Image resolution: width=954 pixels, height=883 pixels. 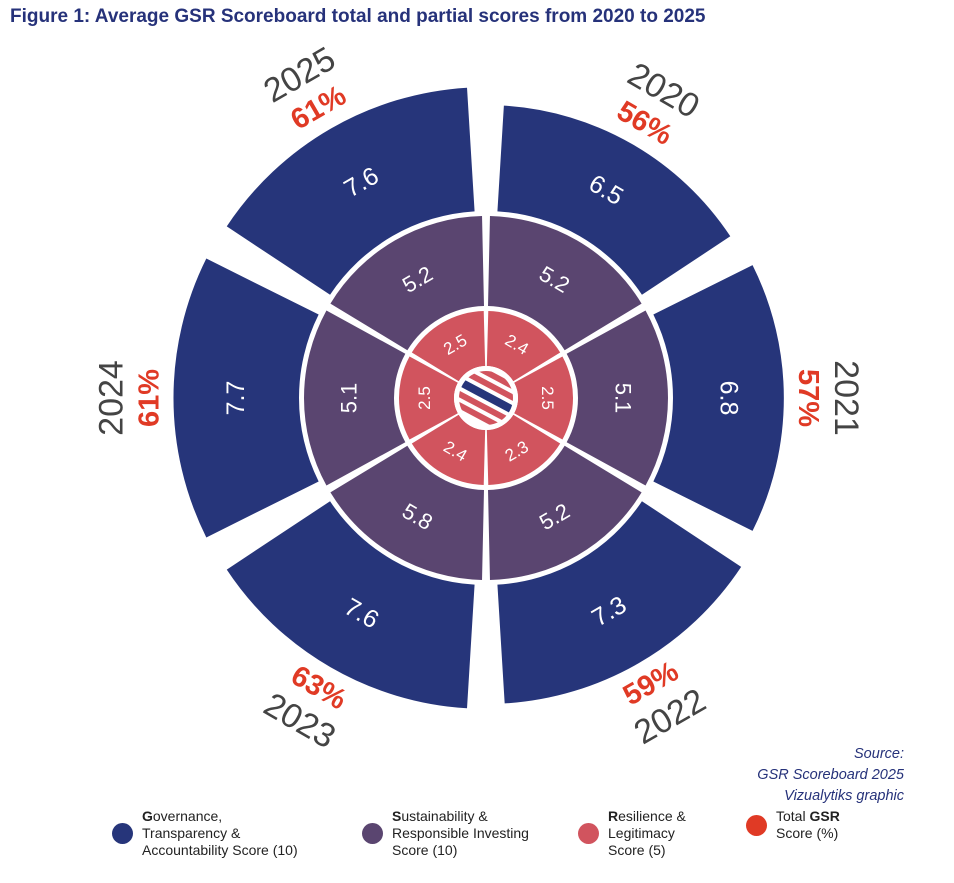 What do you see at coordinates (523, 449) in the screenshot?
I see `resilience-segment-2022` at bounding box center [523, 449].